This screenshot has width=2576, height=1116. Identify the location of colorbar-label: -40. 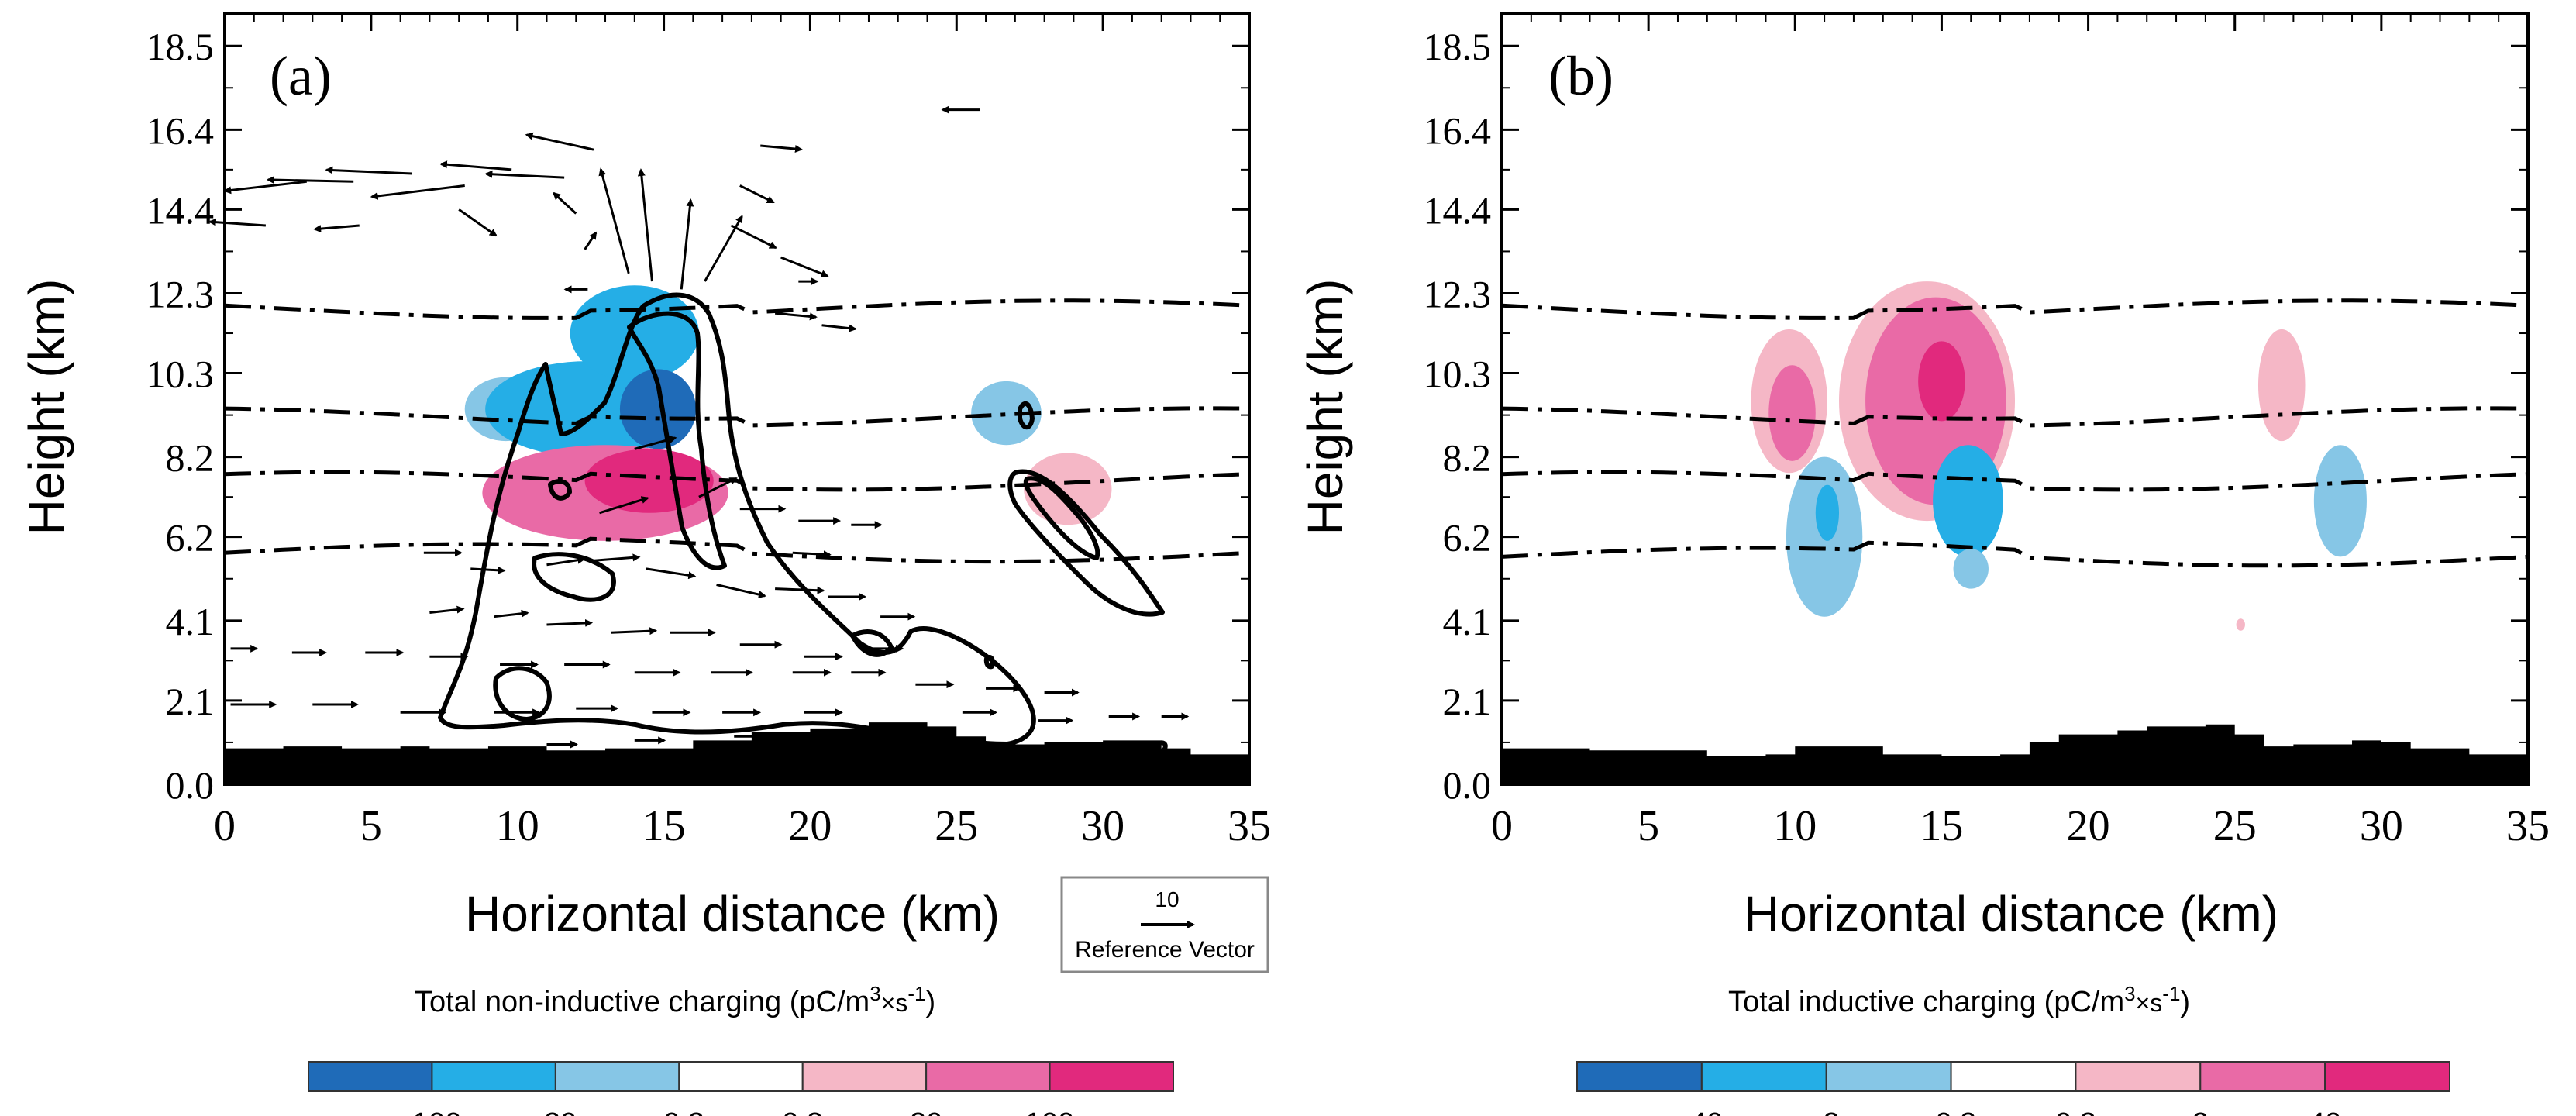
(1701, 1111).